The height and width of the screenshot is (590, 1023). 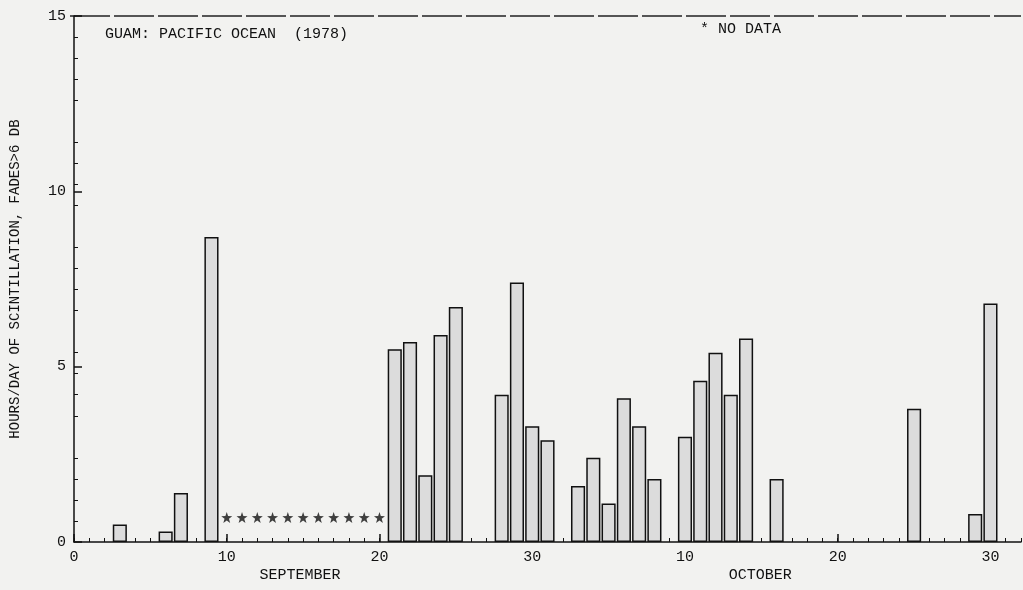 I want to click on x-tick-label: 0, so click(x=74, y=557).